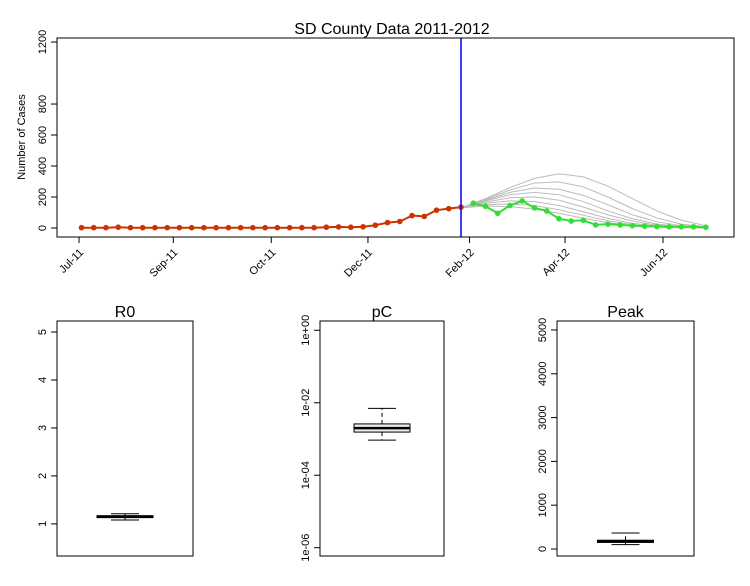 This screenshot has width=750, height=586. Describe the element at coordinates (43, 380) in the screenshot. I see `y-tick-label: 4` at that location.